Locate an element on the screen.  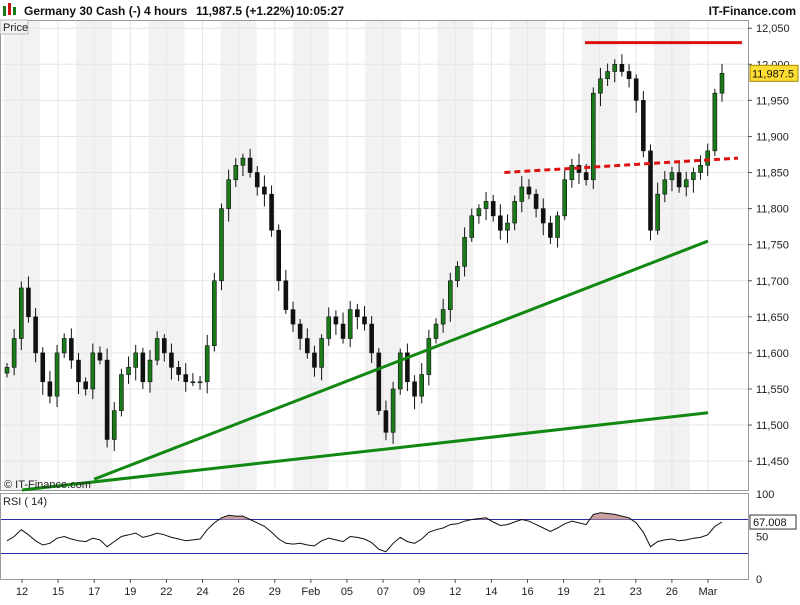
y-tick-label: 11,800 is located at coordinates (772, 210).